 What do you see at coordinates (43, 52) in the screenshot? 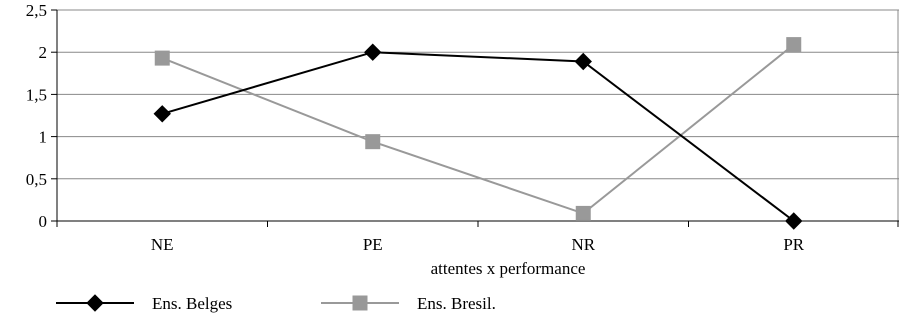
I see `y-tick-label: 2` at bounding box center [43, 52].